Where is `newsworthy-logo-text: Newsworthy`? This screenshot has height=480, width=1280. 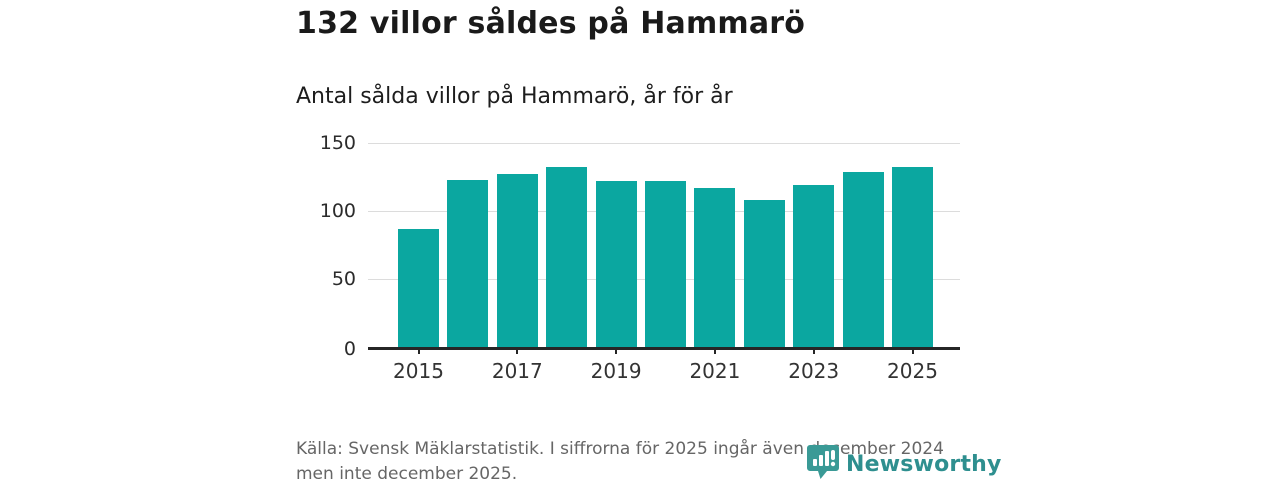 newsworthy-logo-text: Newsworthy is located at coordinates (924, 464).